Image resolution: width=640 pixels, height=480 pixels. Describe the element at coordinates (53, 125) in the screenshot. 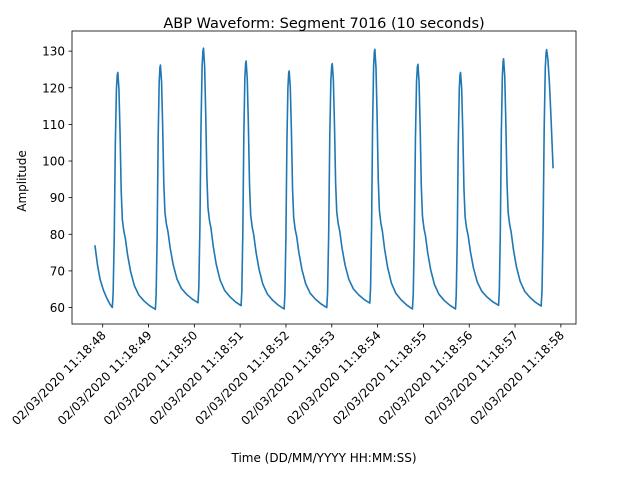

I see `y-tick-label: 110` at that location.